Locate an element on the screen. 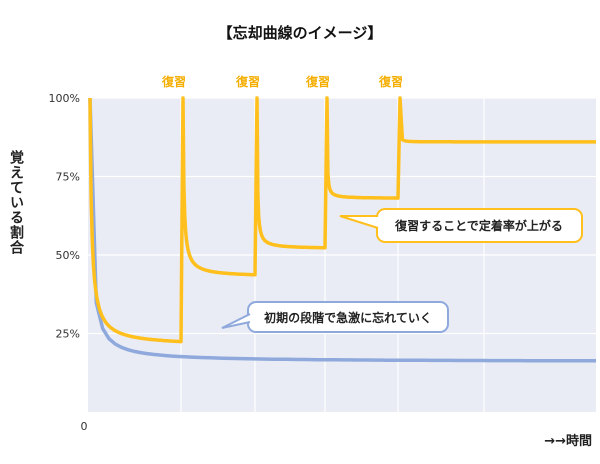 The height and width of the screenshot is (464, 600). review-labels: 復習 復習 復習 復習 is located at coordinates (282, 81).